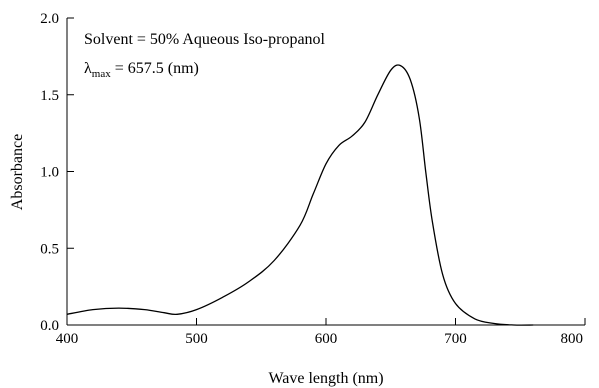 The image size is (599, 388). Describe the element at coordinates (326, 339) in the screenshot. I see `x-tick-label: 600` at that location.